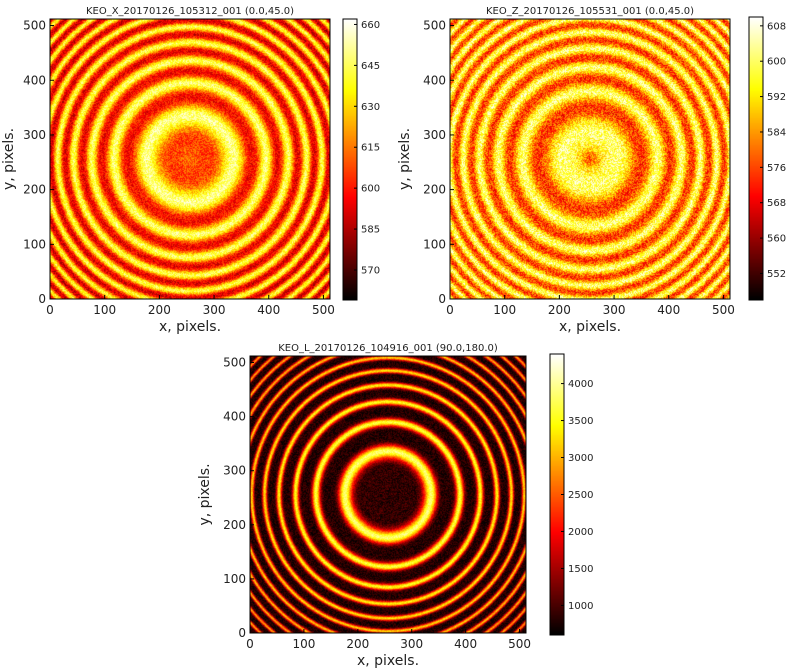  I want to click on colorbar-tick-label: 3500, so click(580, 421).